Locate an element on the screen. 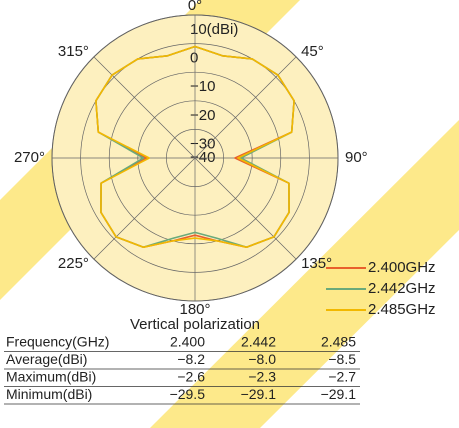 This screenshot has width=459, height=428. angle-label: 45° is located at coordinates (312, 51).